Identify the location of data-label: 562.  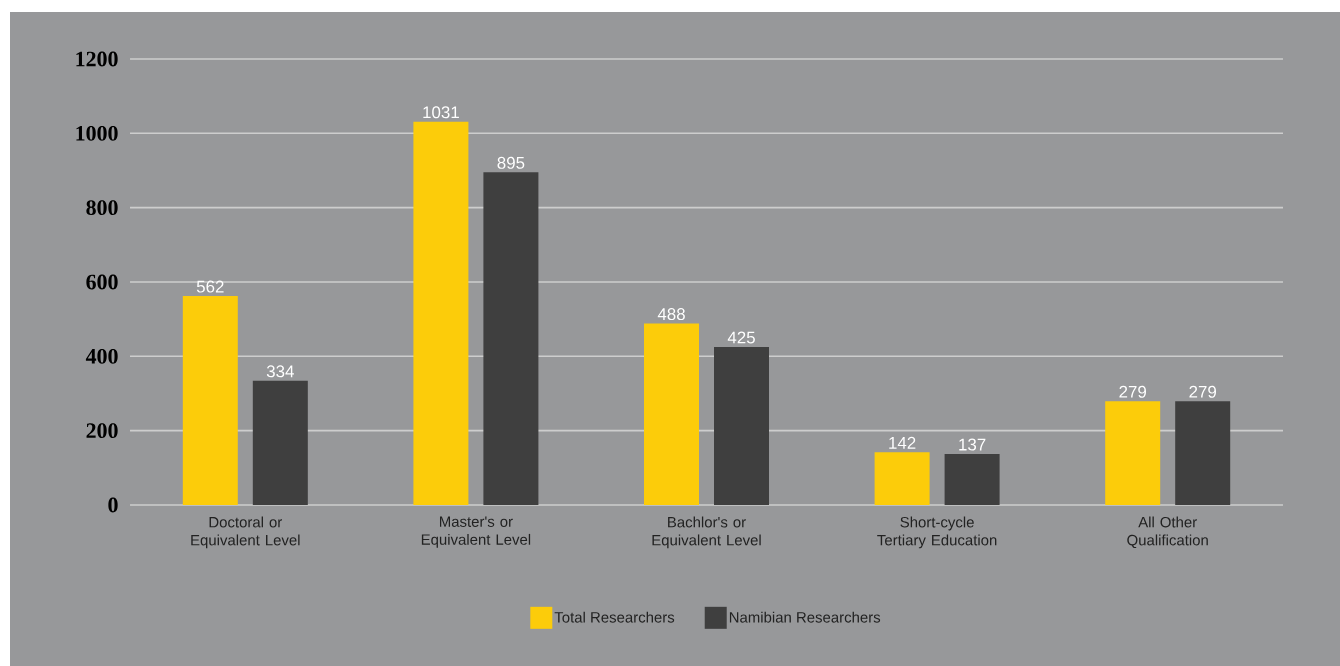
(210, 286).